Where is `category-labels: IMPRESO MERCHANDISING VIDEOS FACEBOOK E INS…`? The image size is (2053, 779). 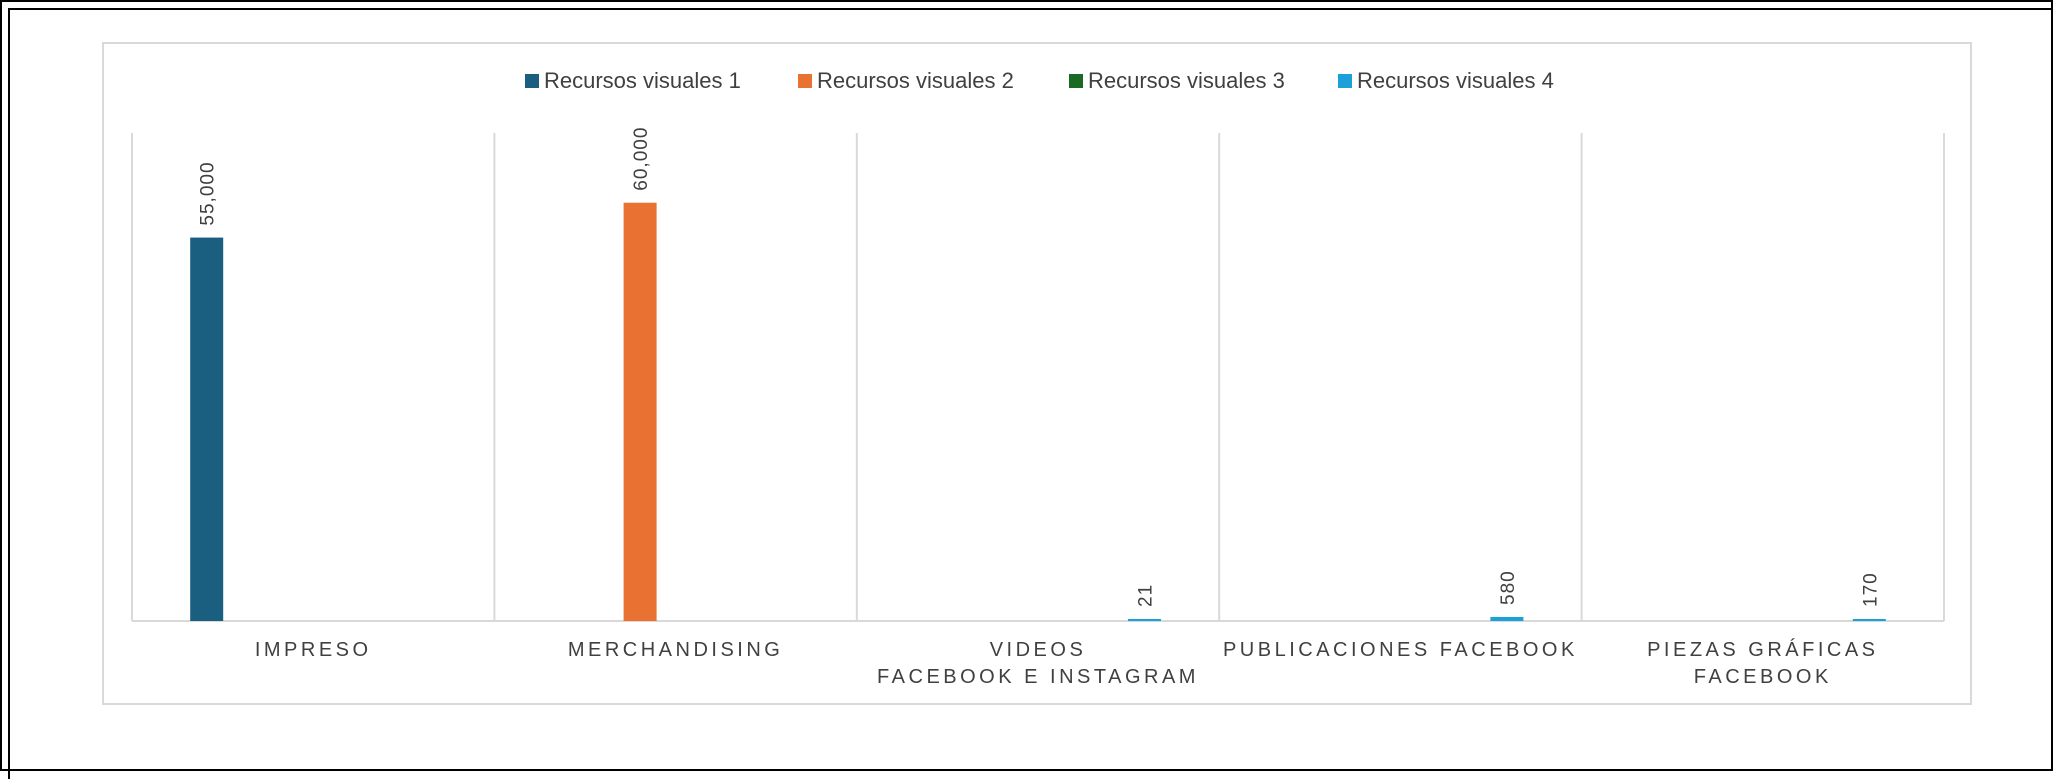
category-labels: IMPRESO MERCHANDISING VIDEOS FACEBOOK E INS… is located at coordinates (1066, 663).